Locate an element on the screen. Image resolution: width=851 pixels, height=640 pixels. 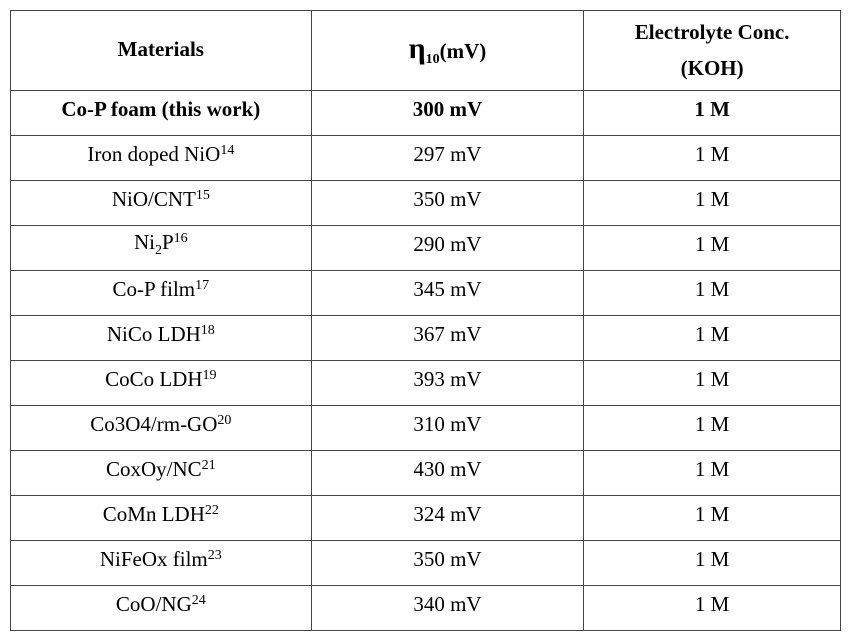
material-cell: Ni2P16 is located at coordinates (161, 248).